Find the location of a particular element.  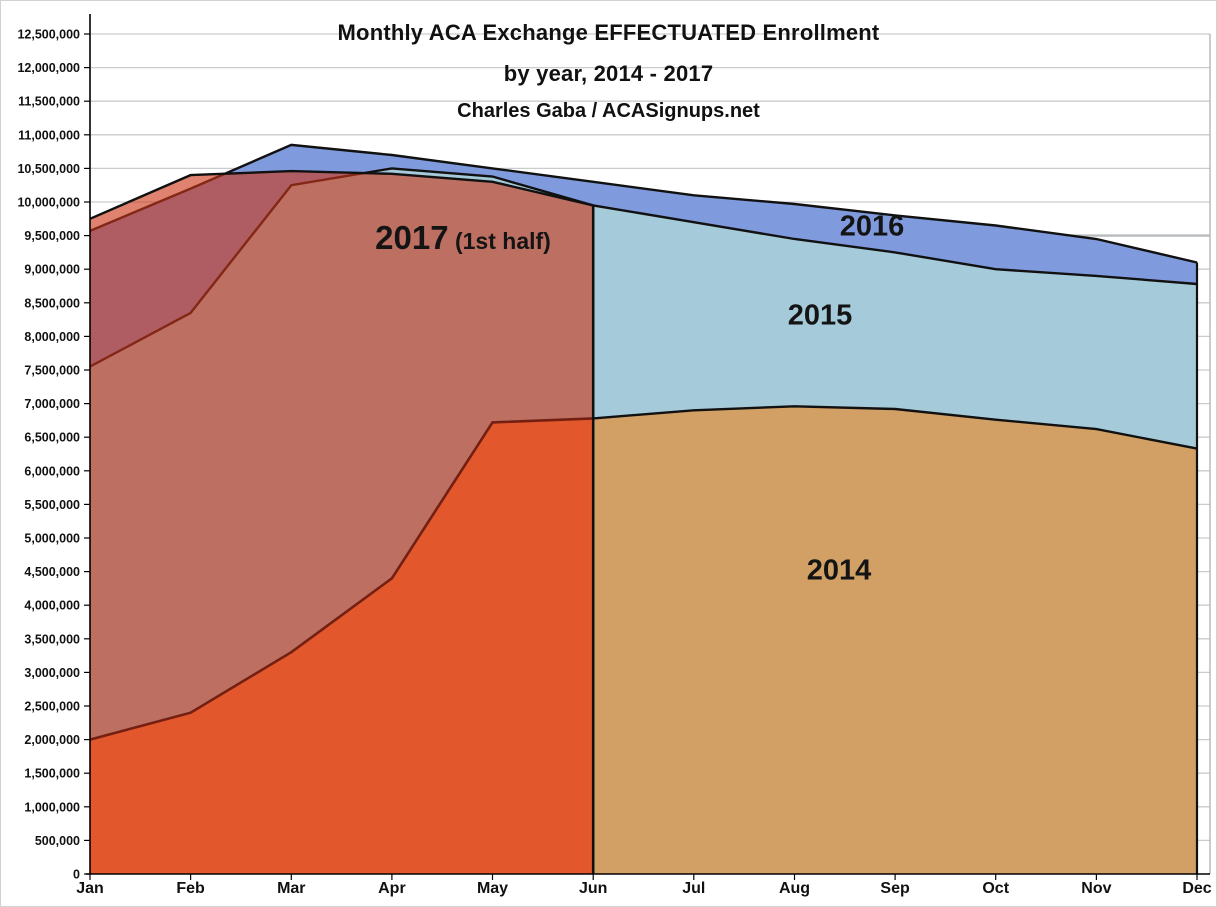

x-tick-label: Jan is located at coordinates (90, 888).